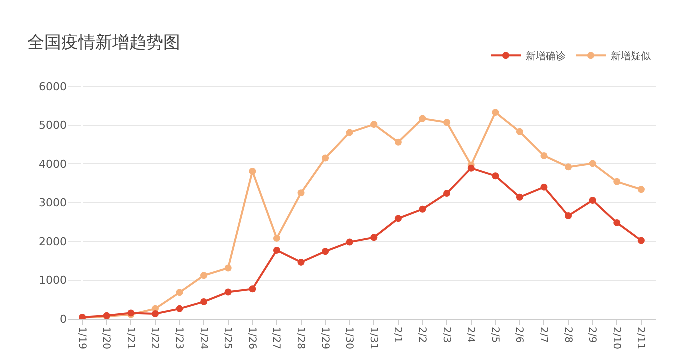  I want to click on x-tick-label: 1/31, so click(373, 338).